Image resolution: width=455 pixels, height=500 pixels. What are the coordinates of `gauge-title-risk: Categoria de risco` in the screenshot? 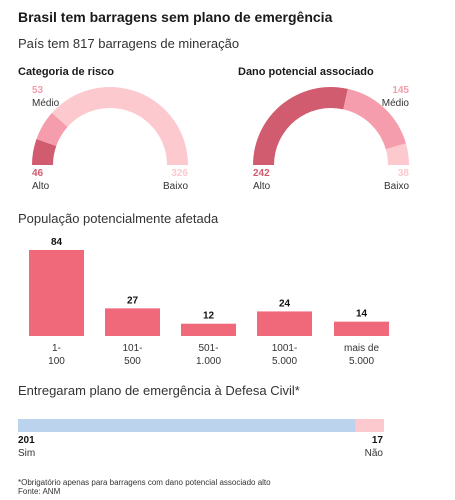 It's located at (66, 72).